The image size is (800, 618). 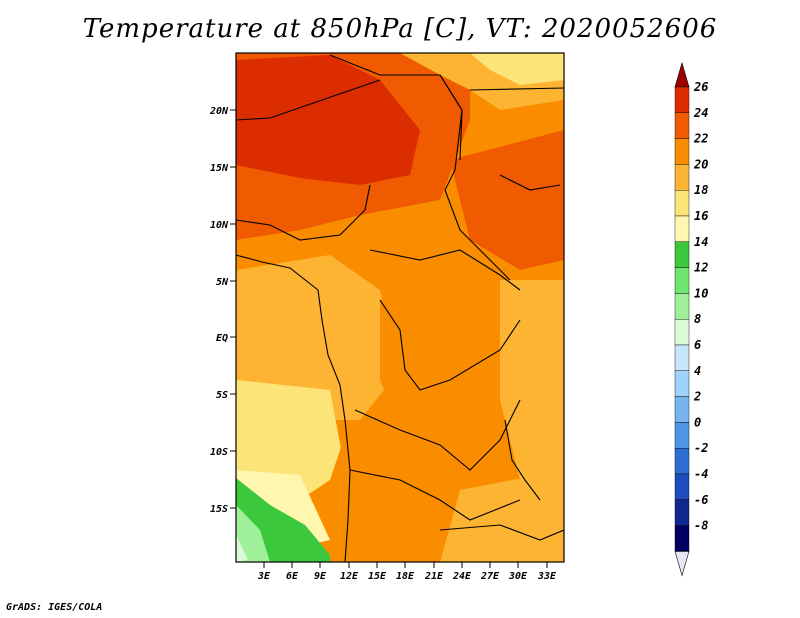 What do you see at coordinates (264, 576) in the screenshot?
I see `lon-label-3e: 3E` at bounding box center [264, 576].